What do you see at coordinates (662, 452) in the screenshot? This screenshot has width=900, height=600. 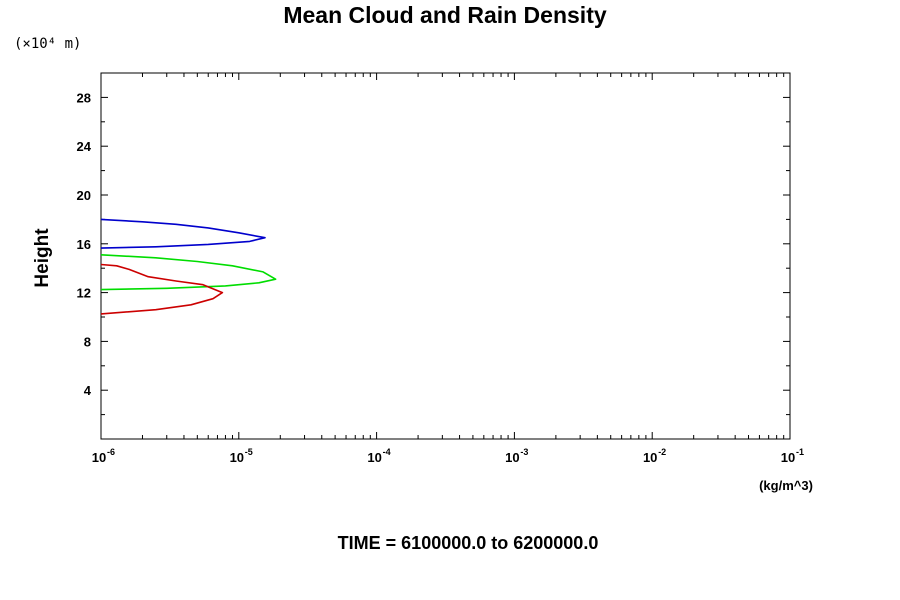 I see `x-tick-exponent: -2` at bounding box center [662, 452].